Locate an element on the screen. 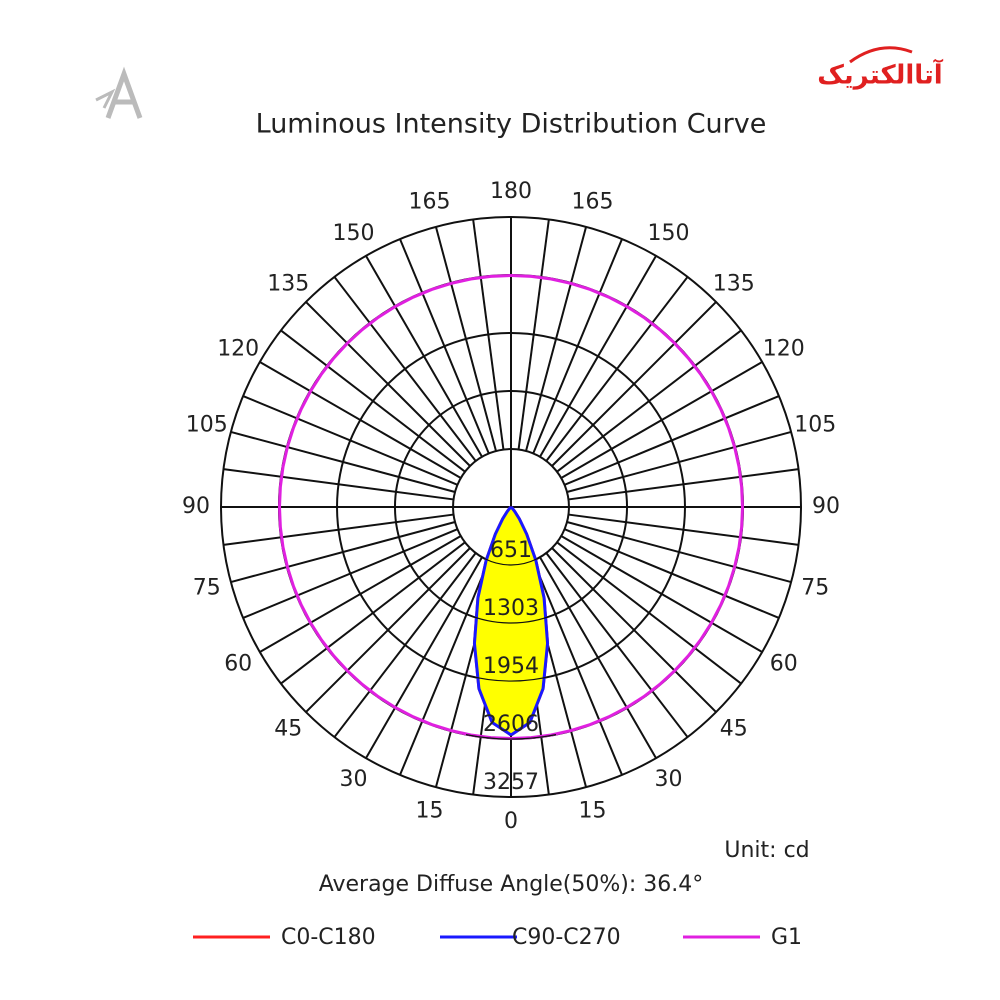 Image resolution: width=1000 pixels, height=1000 pixels. radial-label: 651 is located at coordinates (511, 550).